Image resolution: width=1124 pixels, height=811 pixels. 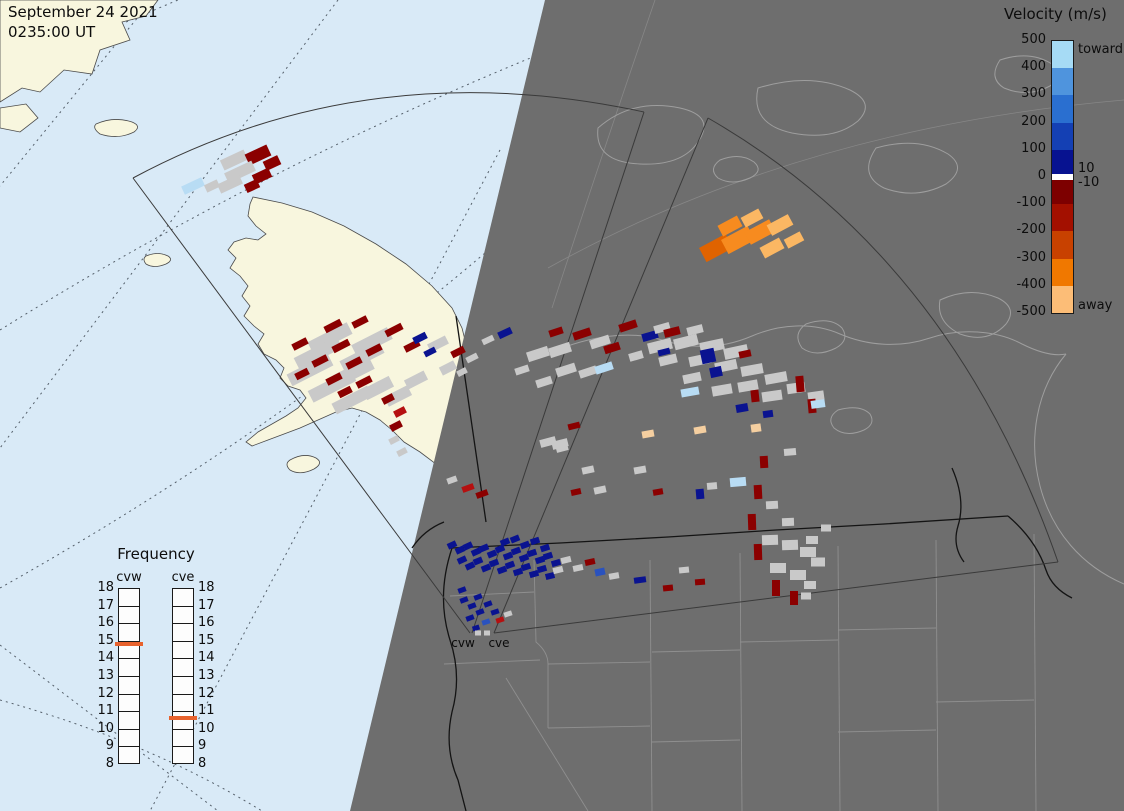 I want to click on freq-marker-cvw, so click(x=129, y=644).